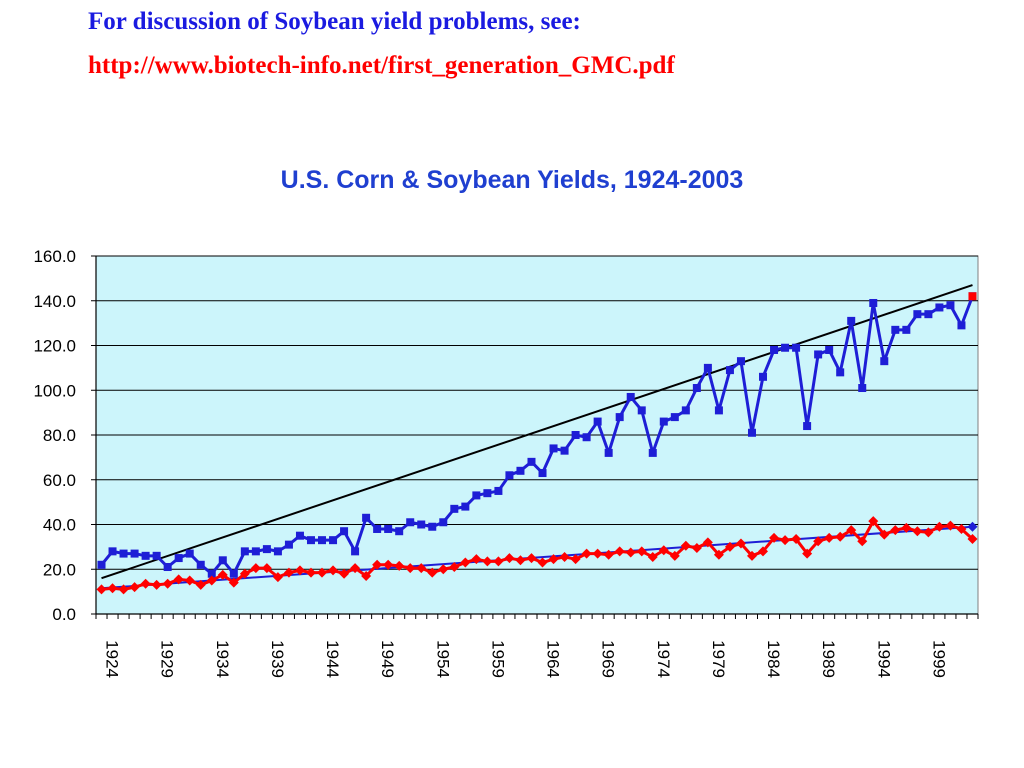  Describe the element at coordinates (387, 659) in the screenshot. I see `x-tick-label: 1949` at that location.